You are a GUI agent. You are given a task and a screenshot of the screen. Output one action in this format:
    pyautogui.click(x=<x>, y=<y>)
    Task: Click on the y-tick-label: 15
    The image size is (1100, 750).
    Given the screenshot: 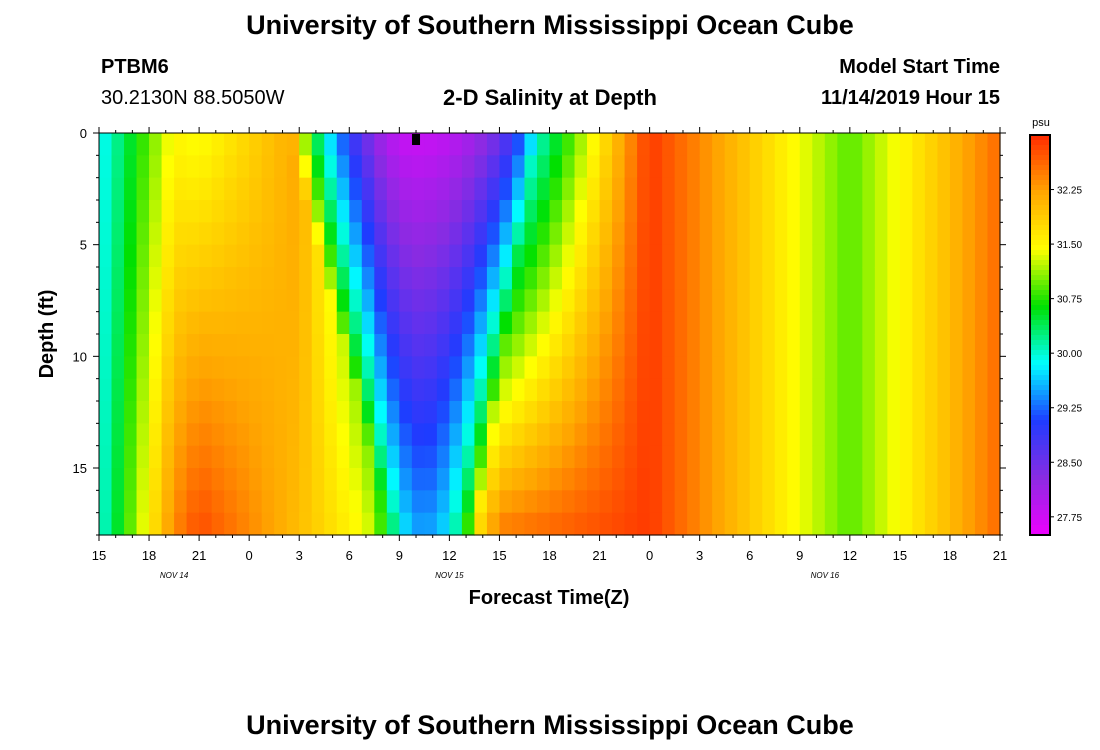 What is the action you would take?
    pyautogui.click(x=80, y=468)
    